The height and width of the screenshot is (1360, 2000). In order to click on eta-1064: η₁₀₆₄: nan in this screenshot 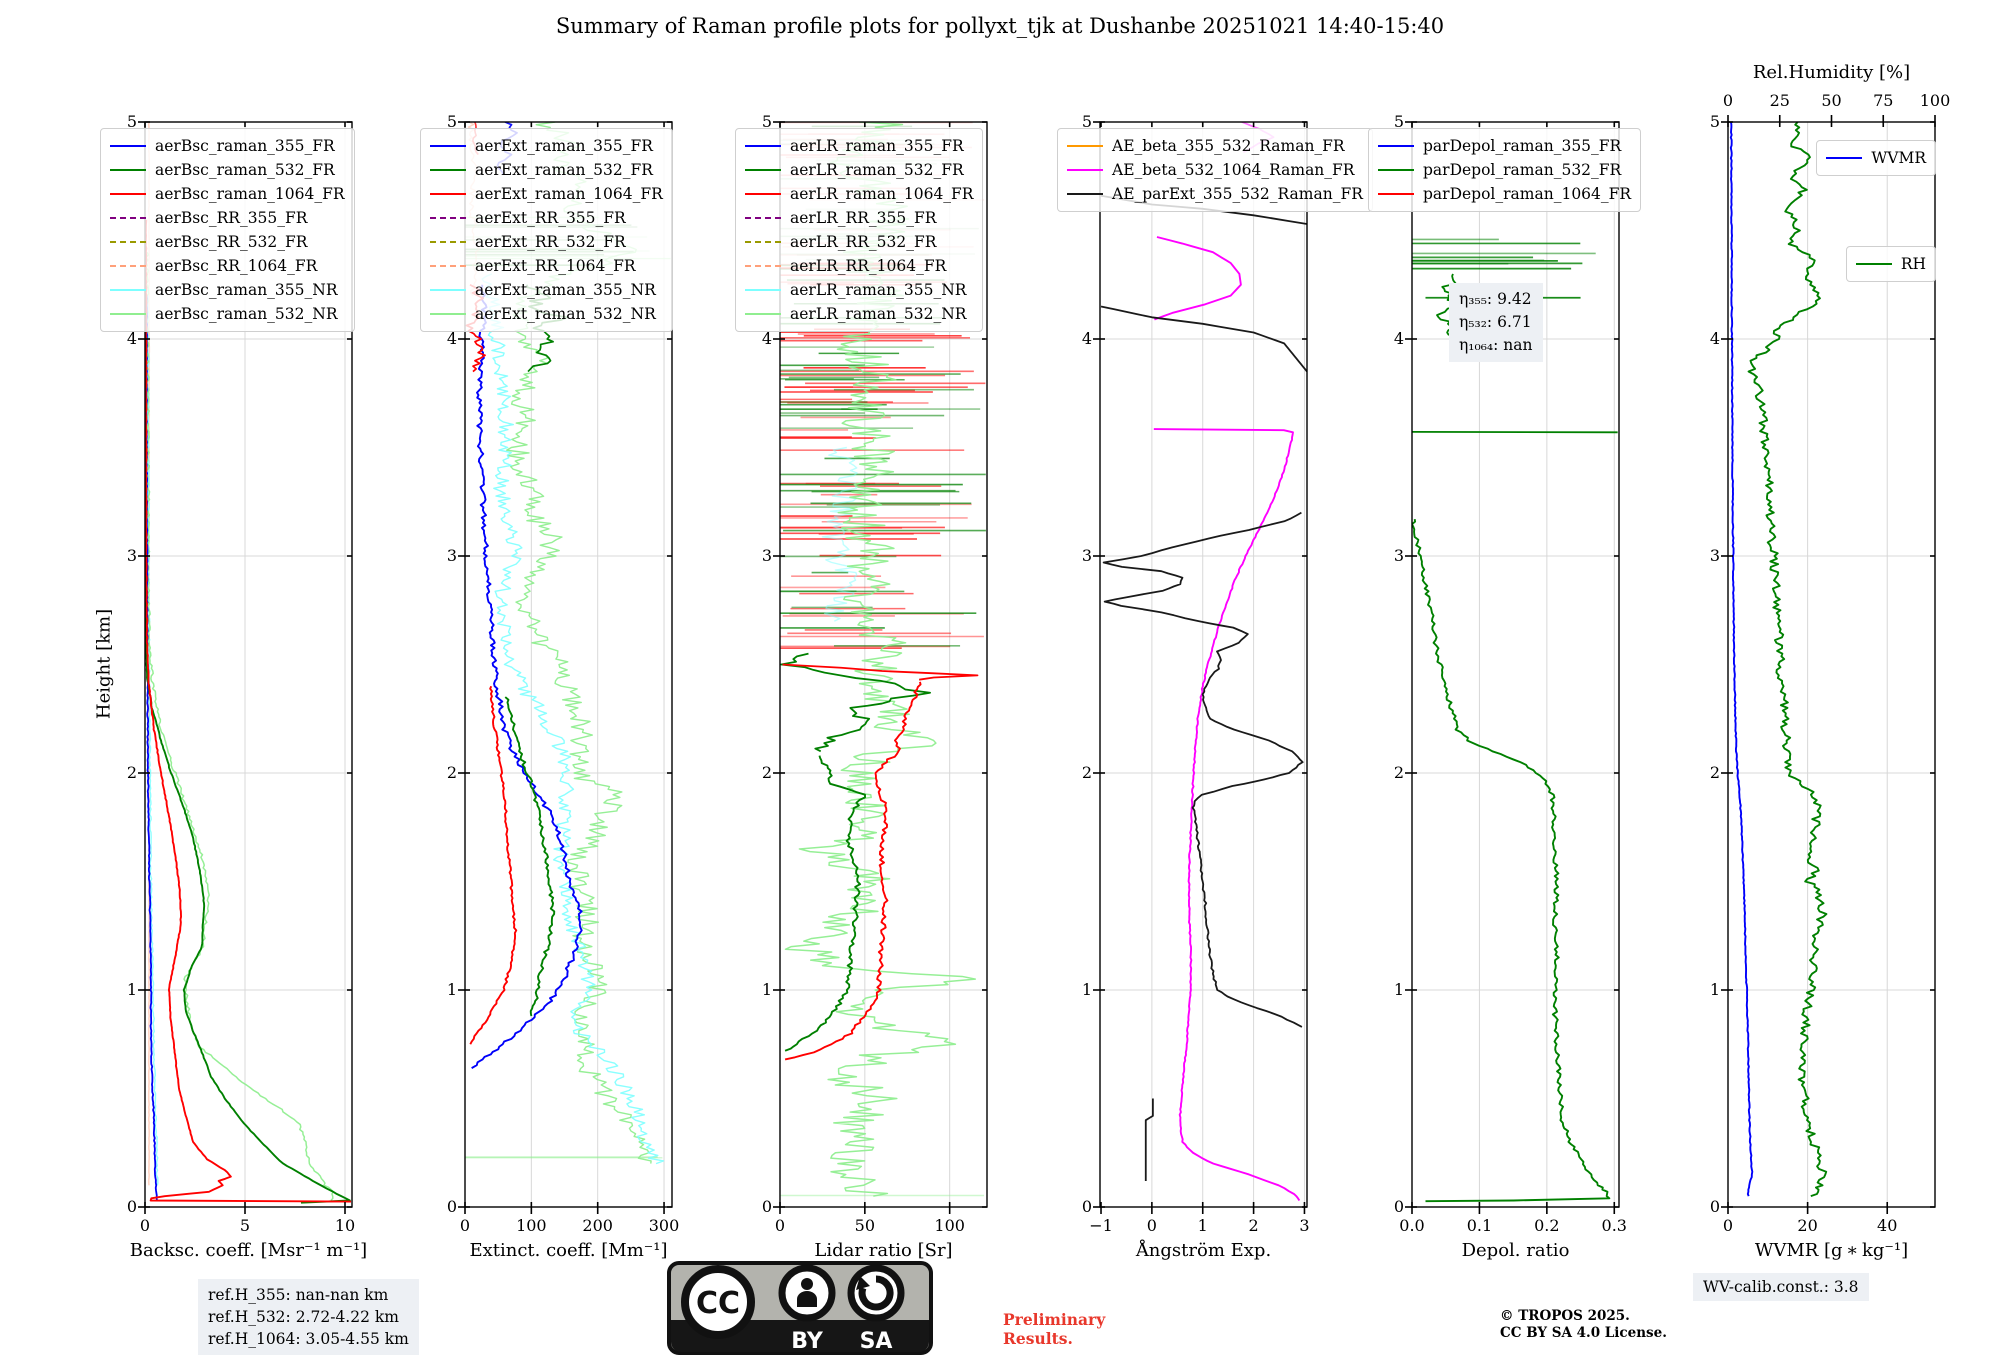, I will do `click(1496, 345)`.